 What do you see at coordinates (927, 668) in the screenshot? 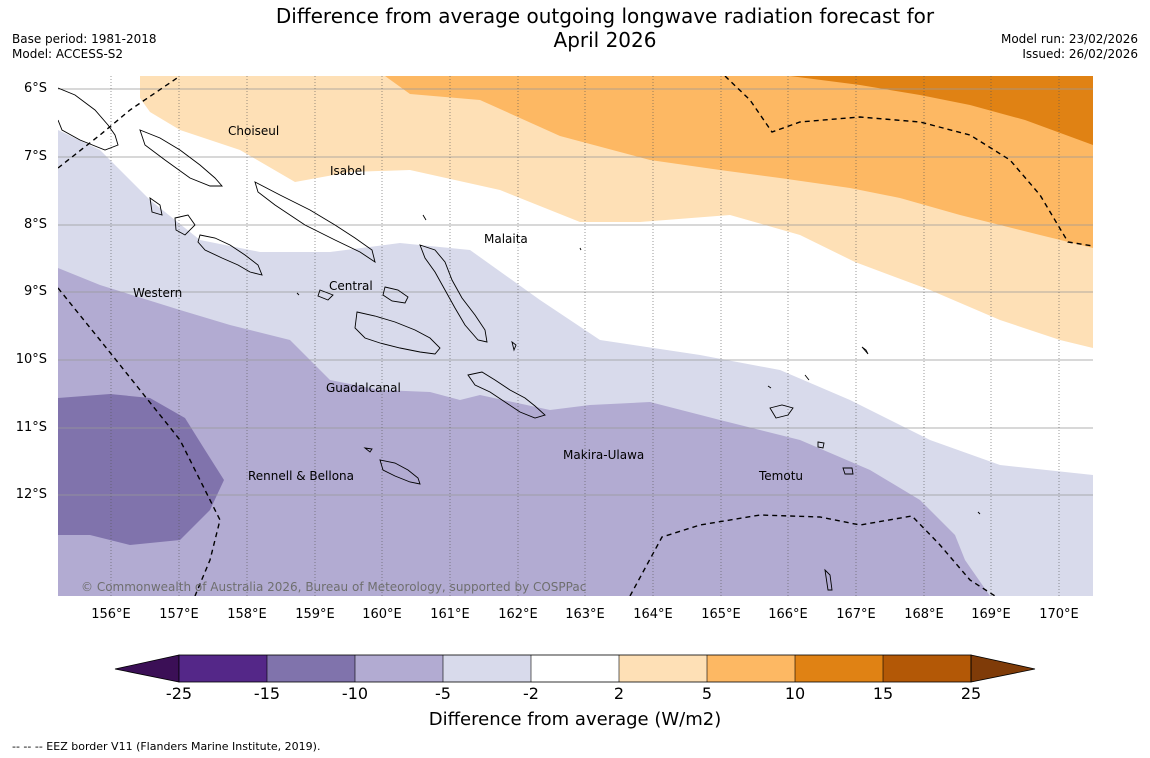
I see `colorbar-segment-pos15-pos25` at bounding box center [927, 668].